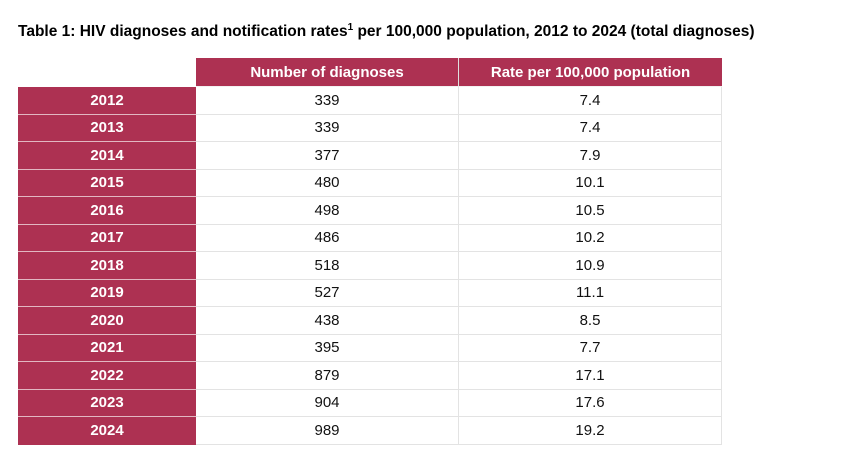  Describe the element at coordinates (350, 27) in the screenshot. I see `footnote-marker: 1` at that location.